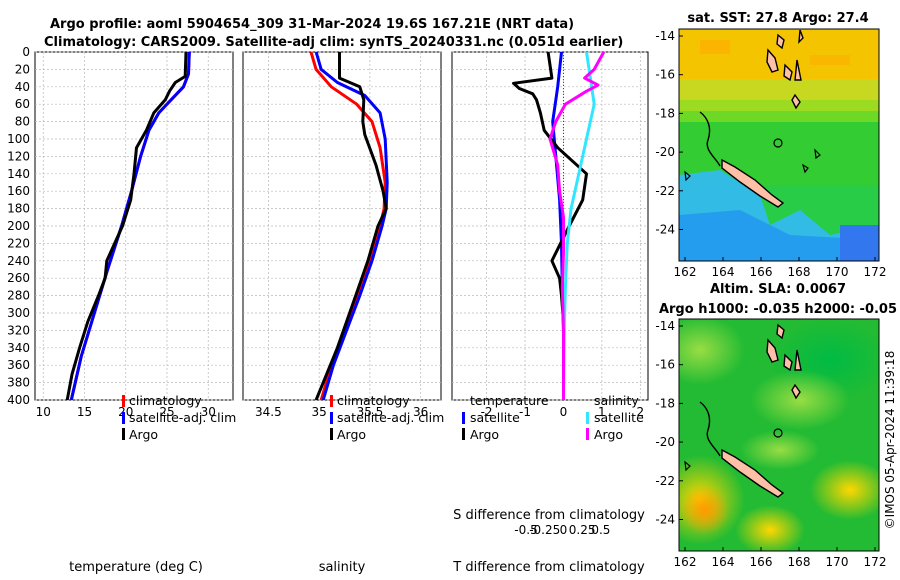 The image size is (900, 580). I want to click on temperature-tick-label: 10, so click(43, 412).